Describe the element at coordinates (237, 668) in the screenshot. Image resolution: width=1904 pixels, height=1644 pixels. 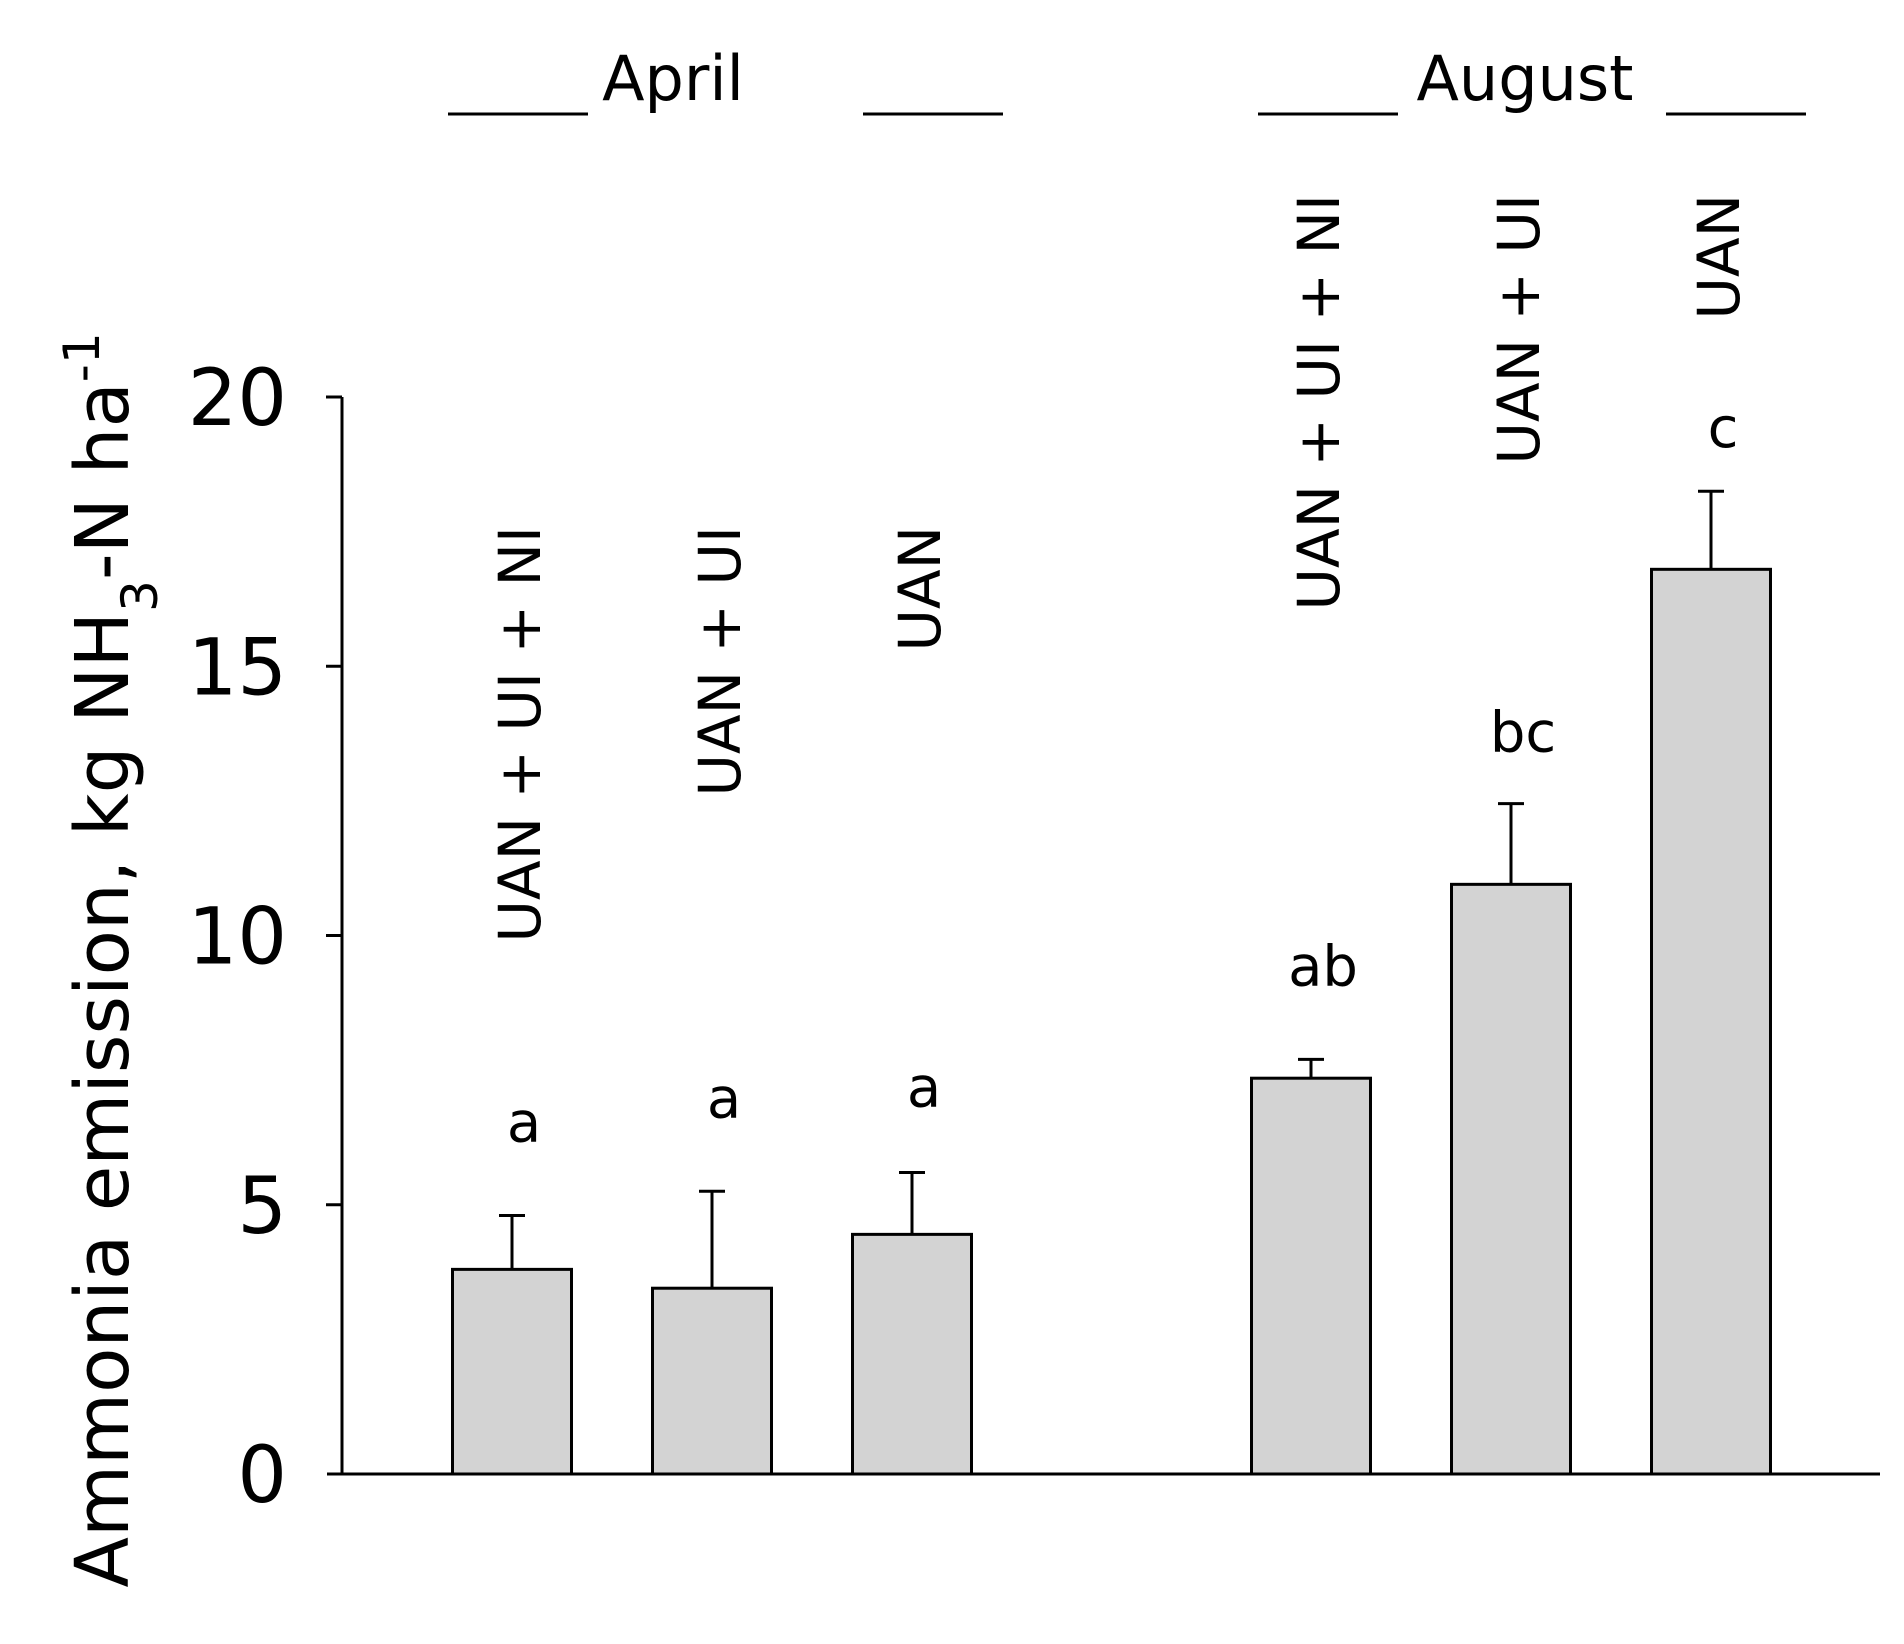
I see `y-tick-label: 15` at that location.